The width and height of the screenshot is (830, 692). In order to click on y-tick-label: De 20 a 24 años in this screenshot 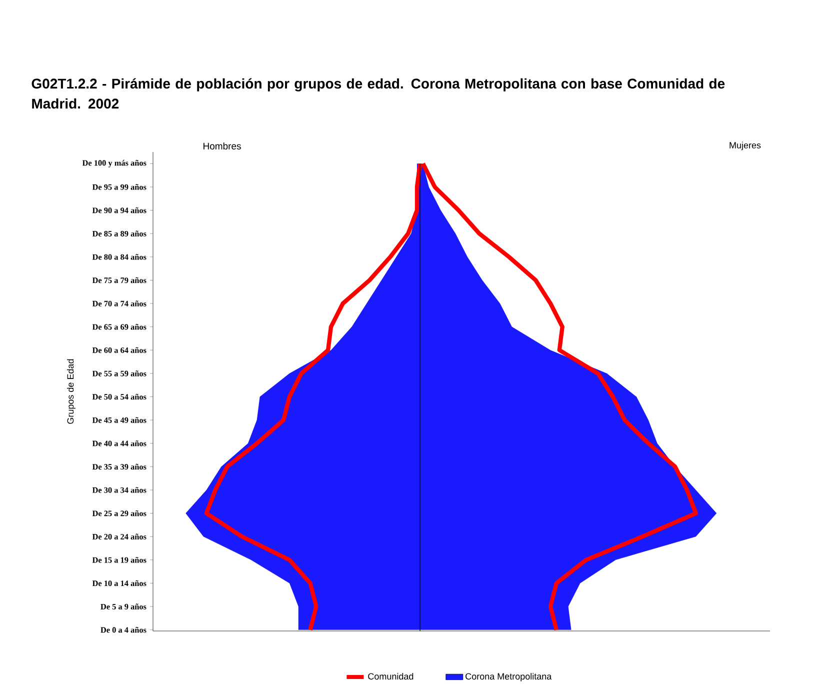, I will do `click(119, 537)`.